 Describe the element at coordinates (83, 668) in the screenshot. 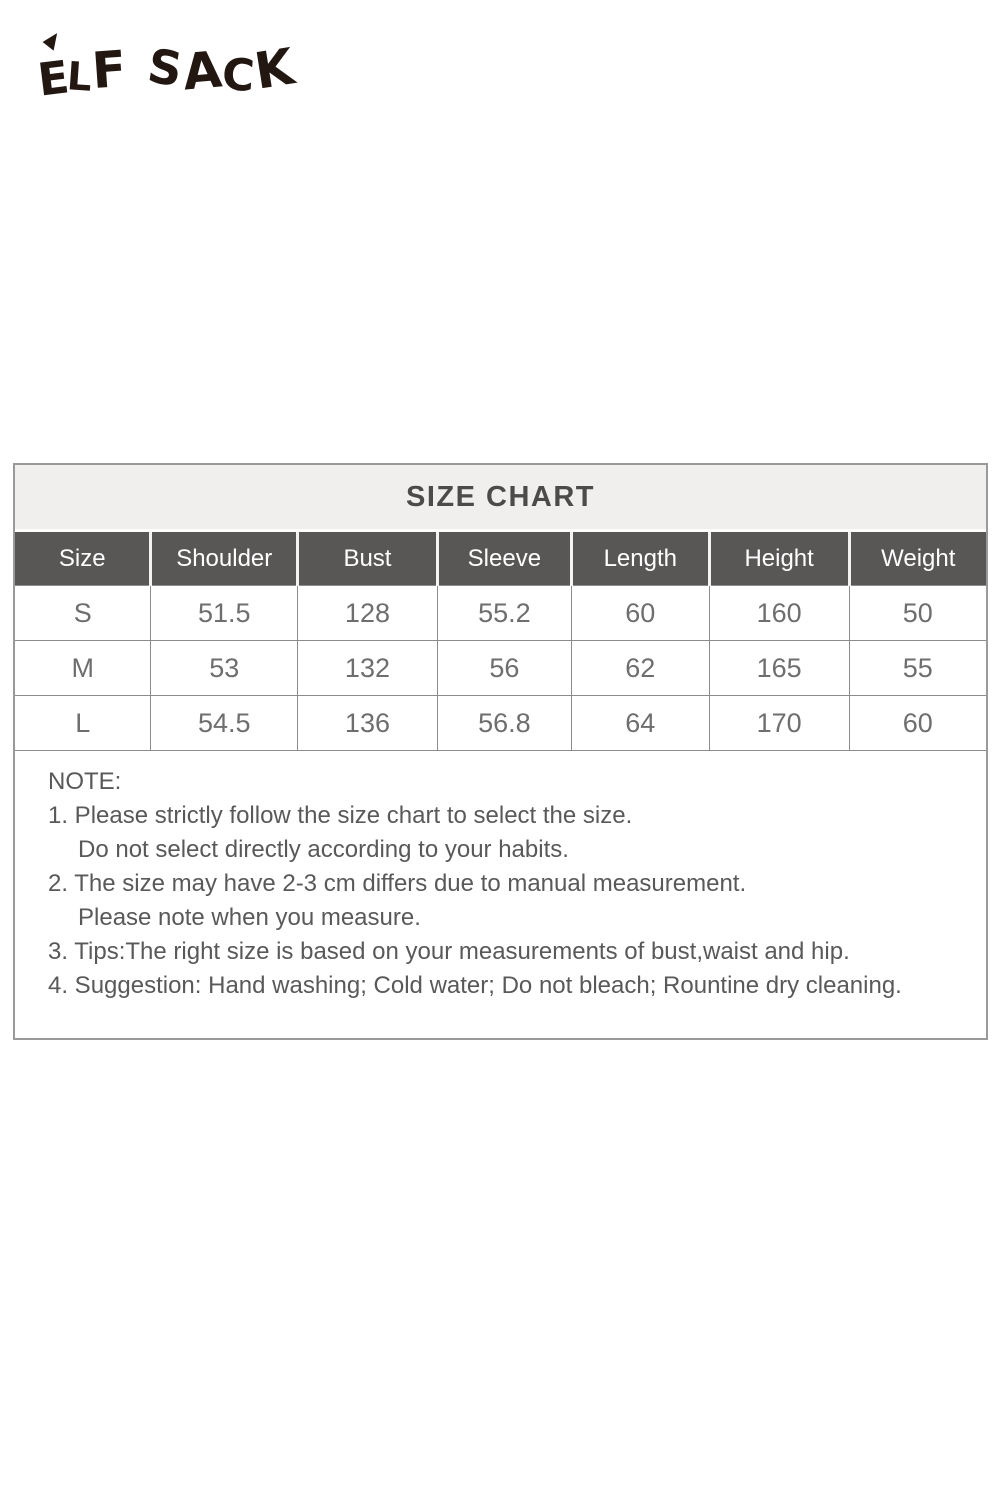

I see `cell-size: M` at that location.